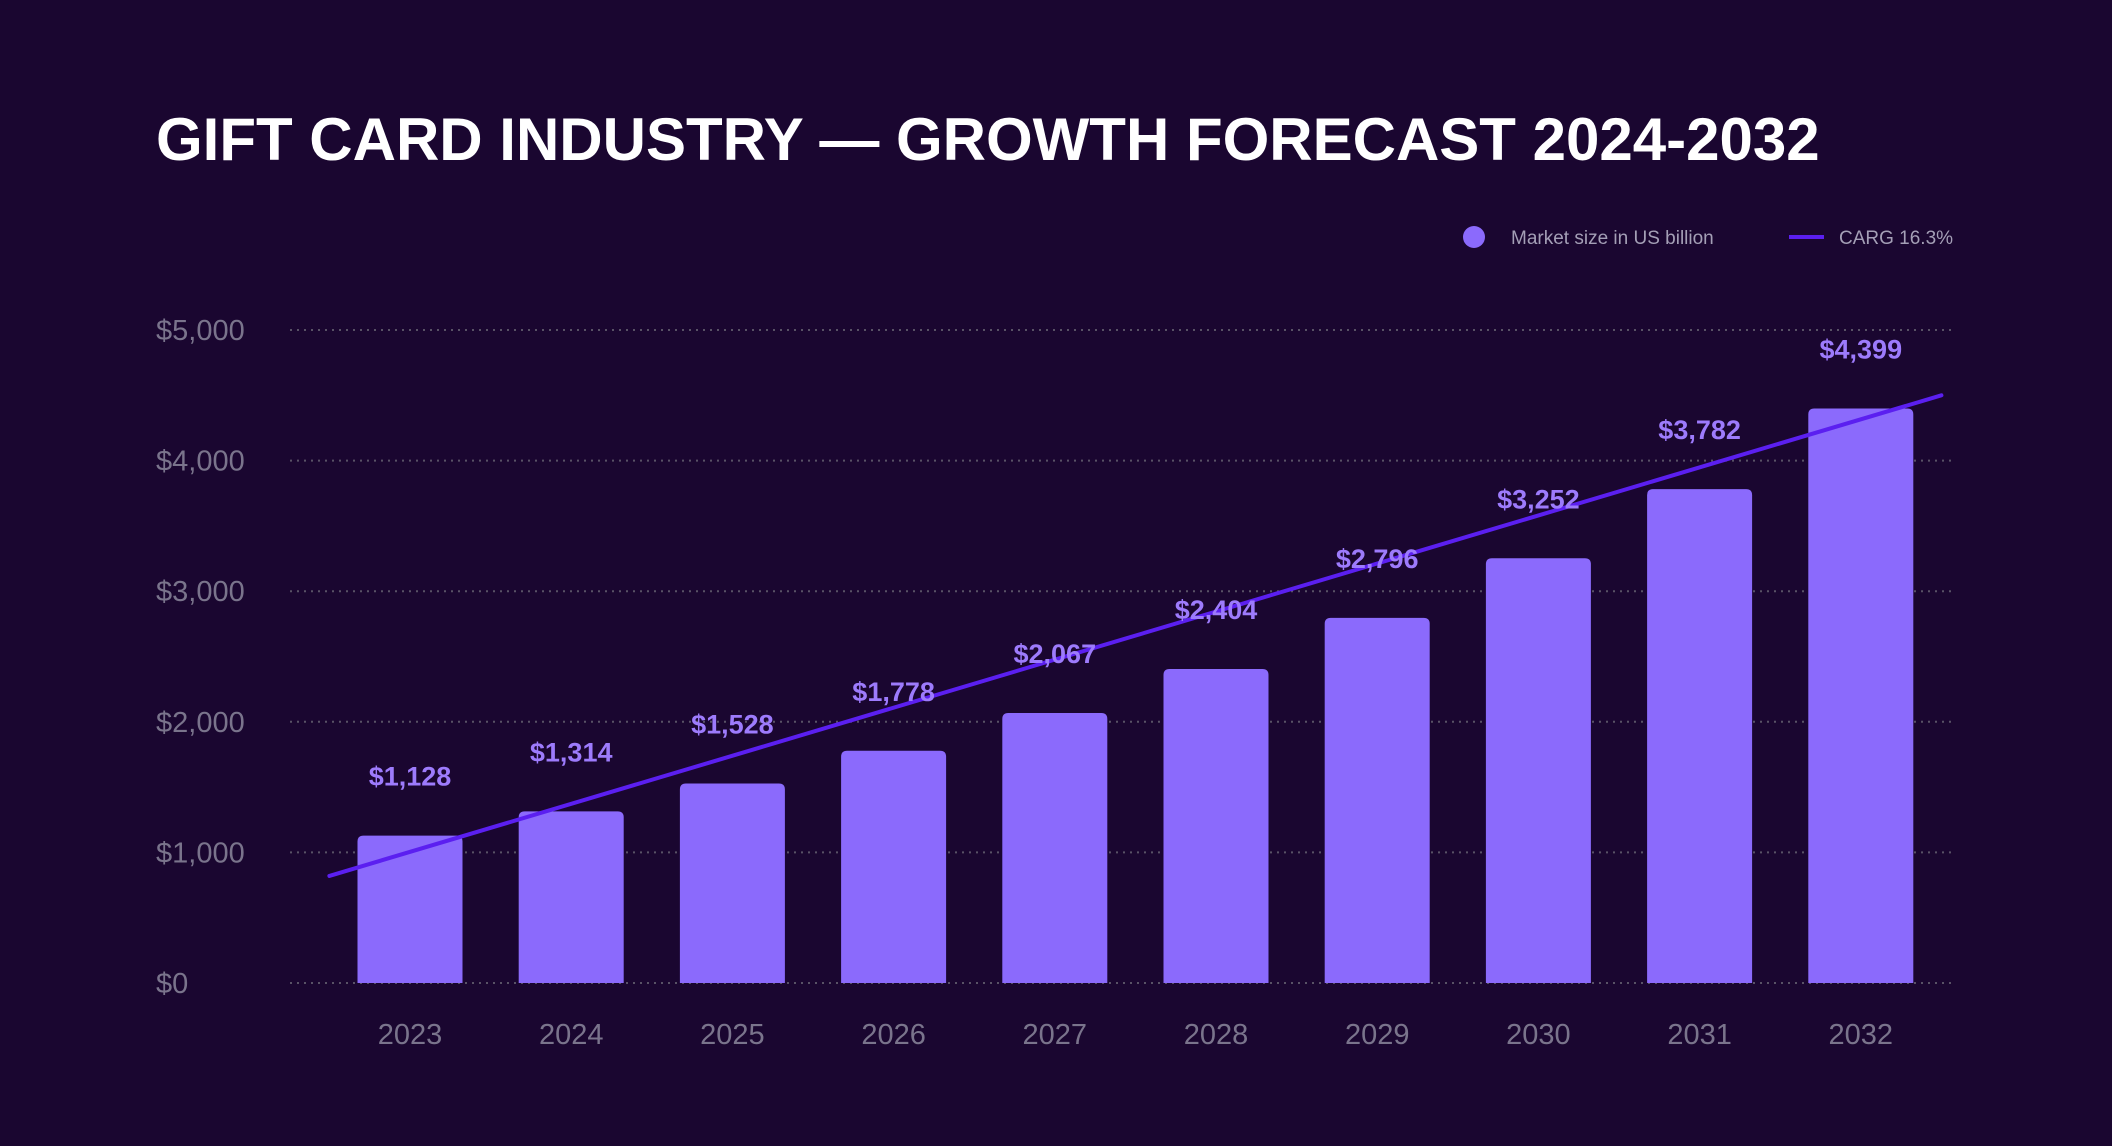  What do you see at coordinates (200, 592) in the screenshot?
I see `y-tick-label: $3,000` at bounding box center [200, 592].